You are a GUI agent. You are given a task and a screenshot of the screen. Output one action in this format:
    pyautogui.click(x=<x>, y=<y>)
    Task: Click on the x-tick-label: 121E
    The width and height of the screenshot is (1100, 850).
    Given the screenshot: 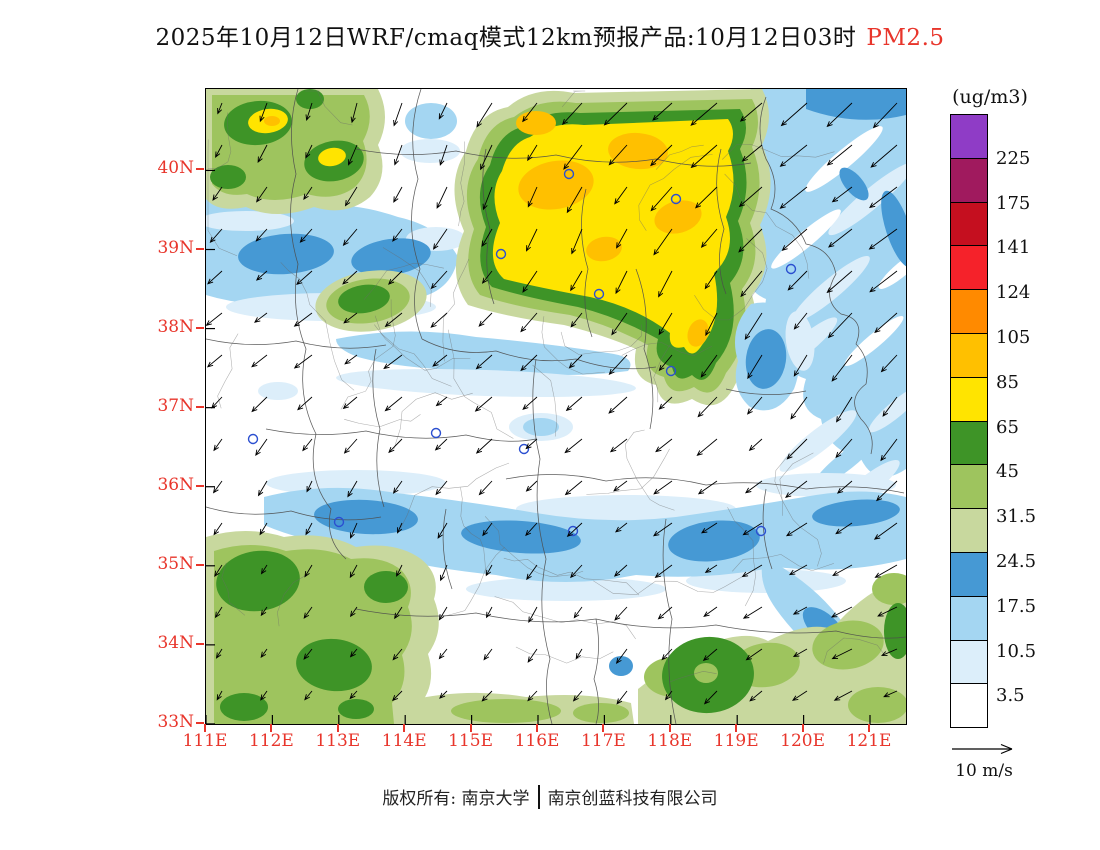 What is the action you would take?
    pyautogui.click(x=869, y=741)
    